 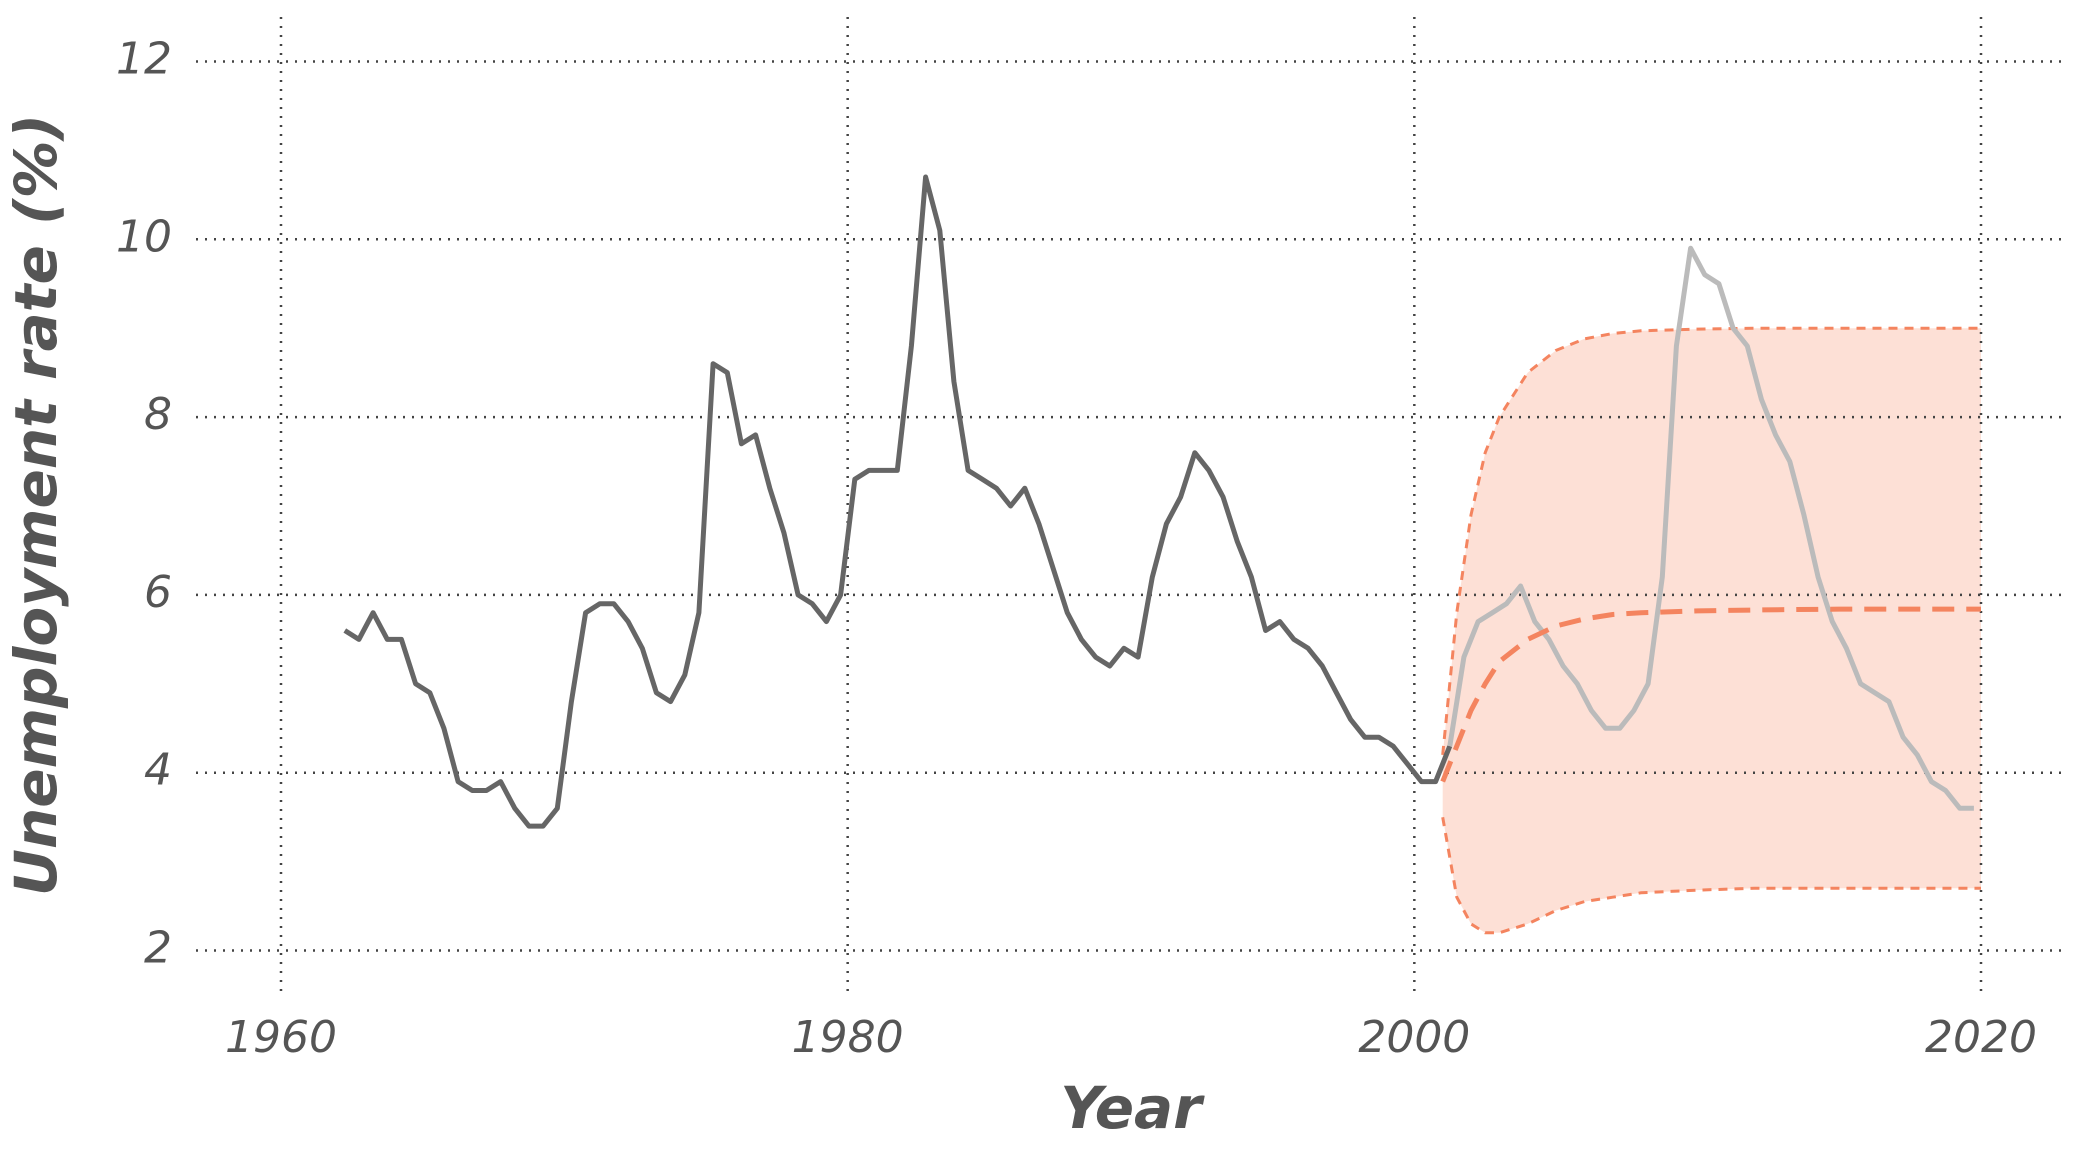 I want to click on forecast-band, so click(x=1711, y=630).